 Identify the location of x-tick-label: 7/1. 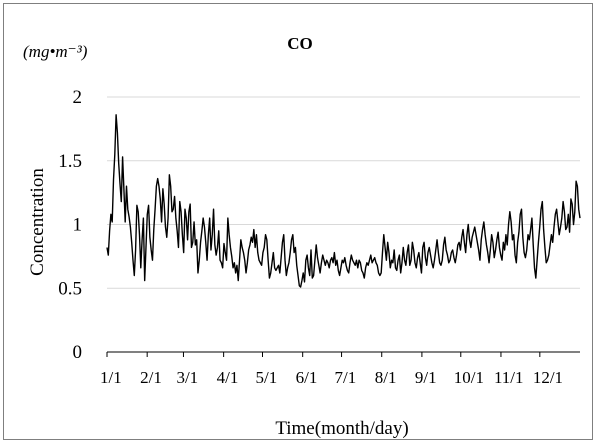
(346, 377).